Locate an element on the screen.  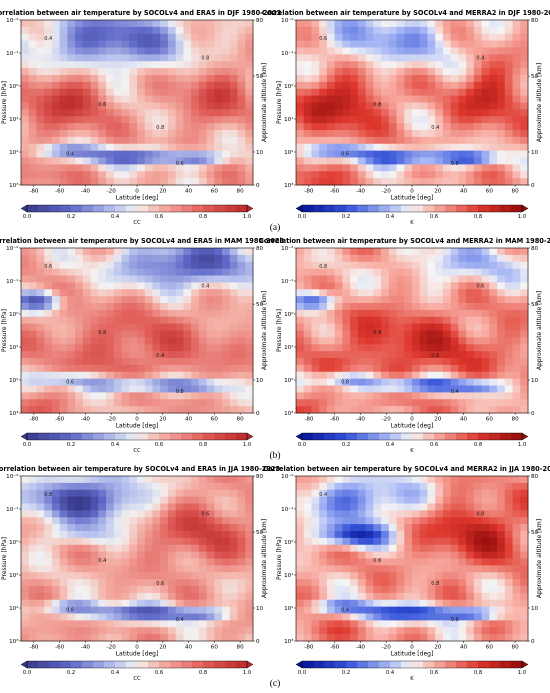
y-axis-label: Pressure [hPa] is located at coordinates (279, 558).